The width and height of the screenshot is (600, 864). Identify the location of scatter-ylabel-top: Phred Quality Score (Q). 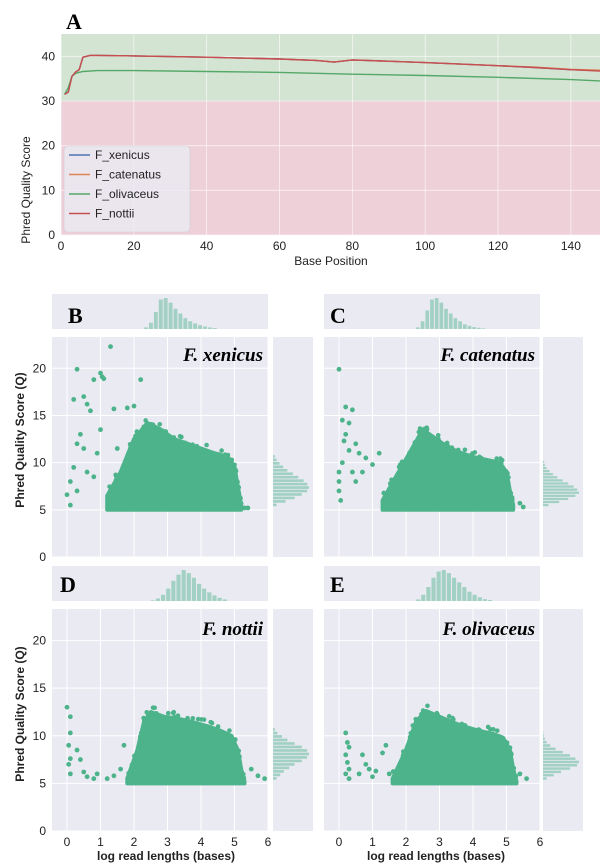
(20, 439).